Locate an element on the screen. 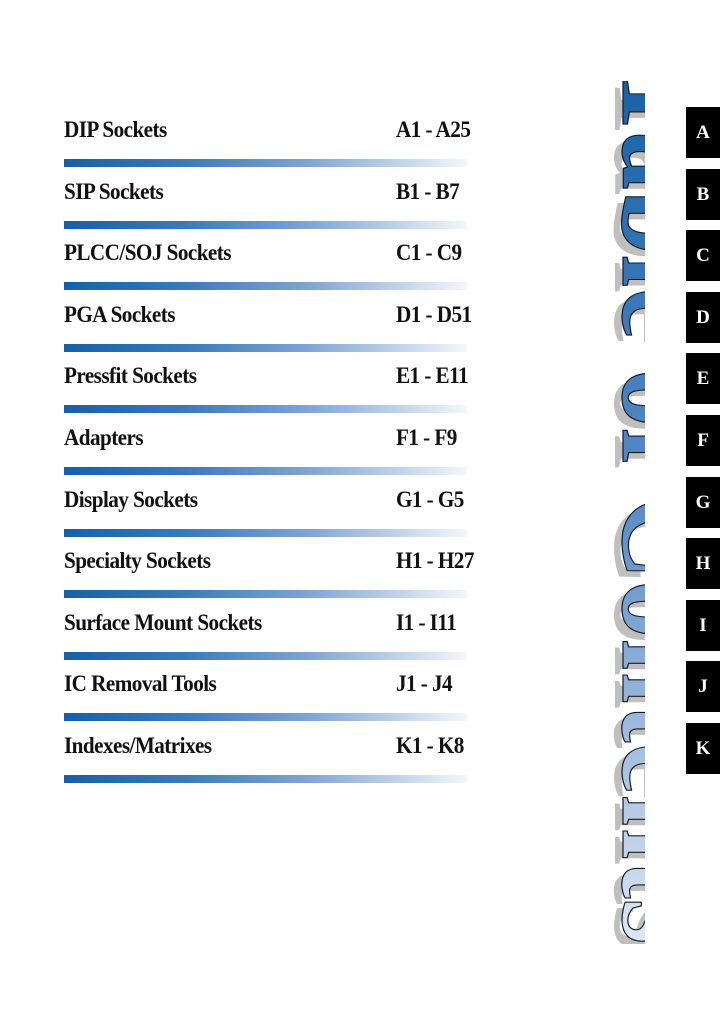 Image resolution: width=720 pixels, height=1012 pixels. entry-label: DIP Sockets is located at coordinates (115, 129).